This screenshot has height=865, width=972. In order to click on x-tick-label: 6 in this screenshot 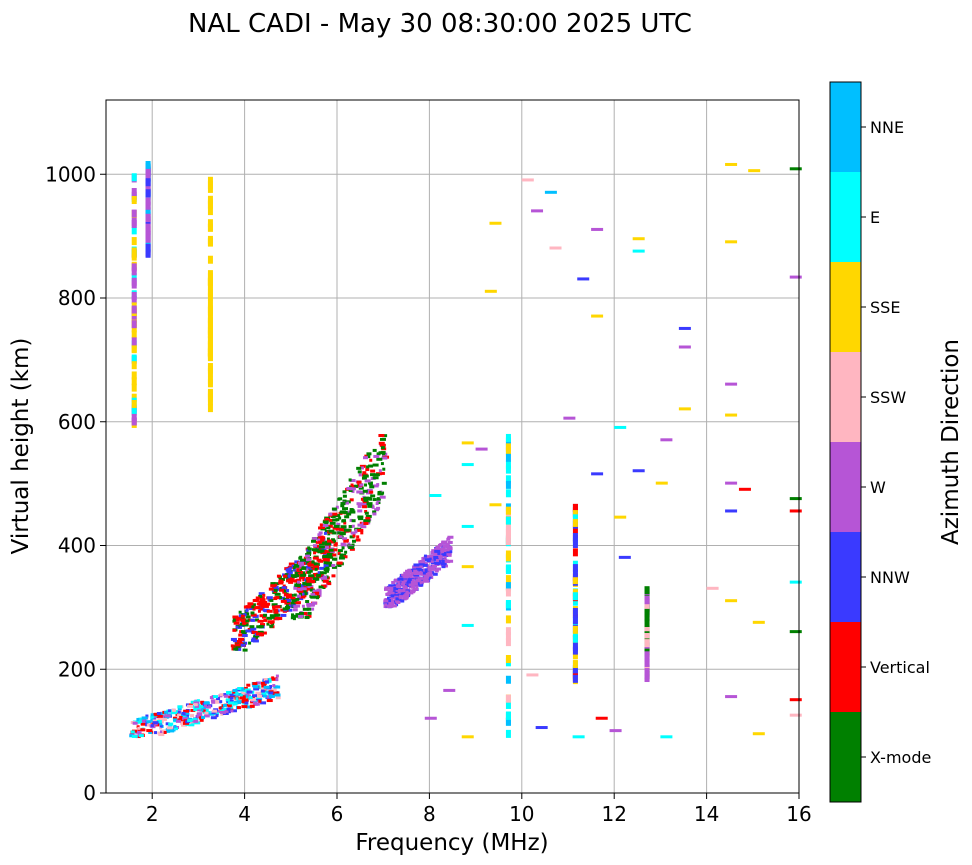, I will do `click(337, 814)`.